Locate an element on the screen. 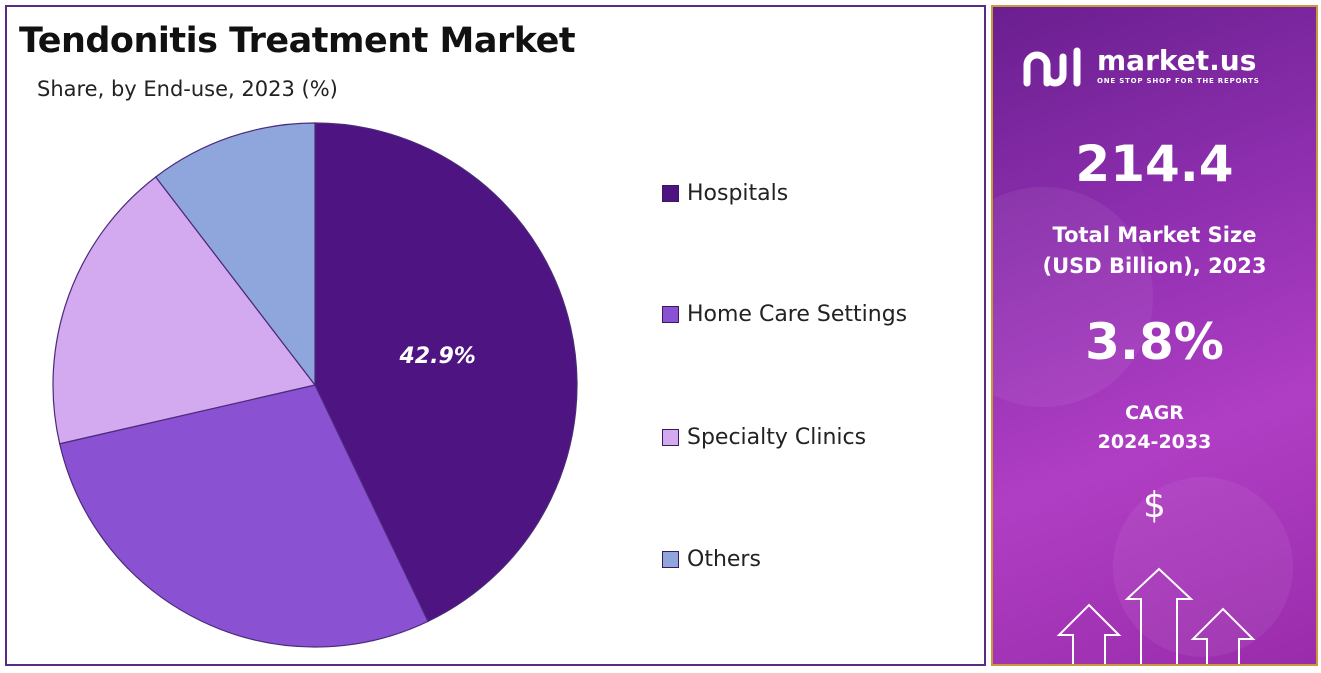 Image resolution: width=1321 pixels, height=673 pixels. pie-slice-specialty-clinics is located at coordinates (184, 310).